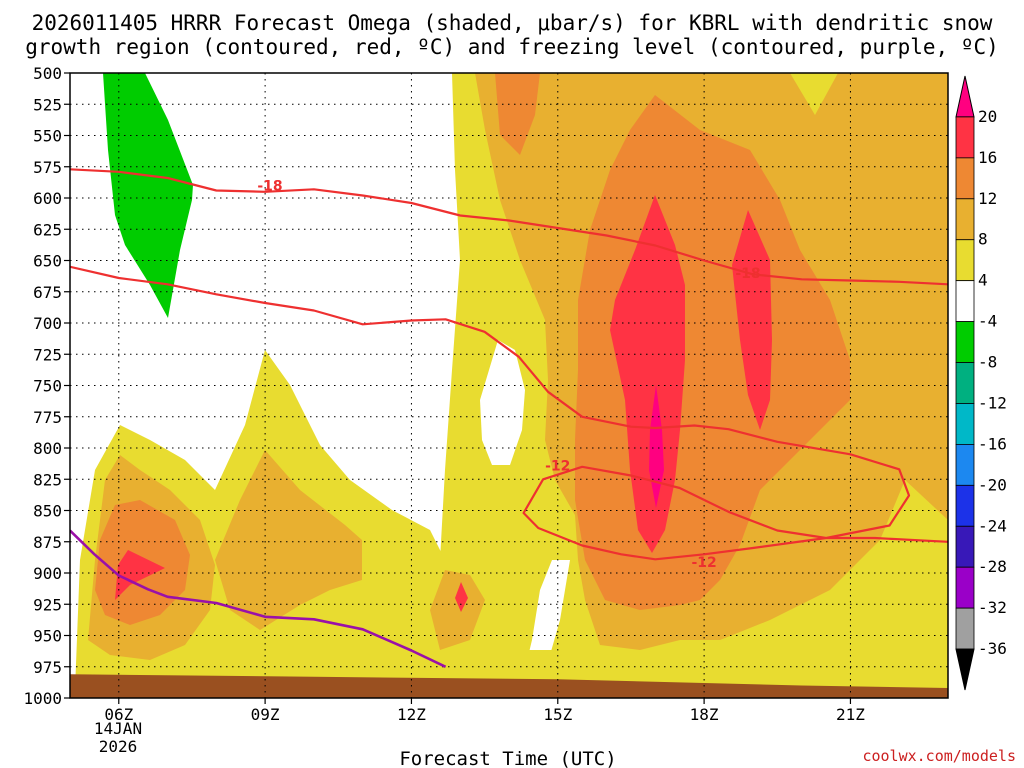  Describe the element at coordinates (647, 374) in the screenshot. I see `omega-shade-16-main` at that location.